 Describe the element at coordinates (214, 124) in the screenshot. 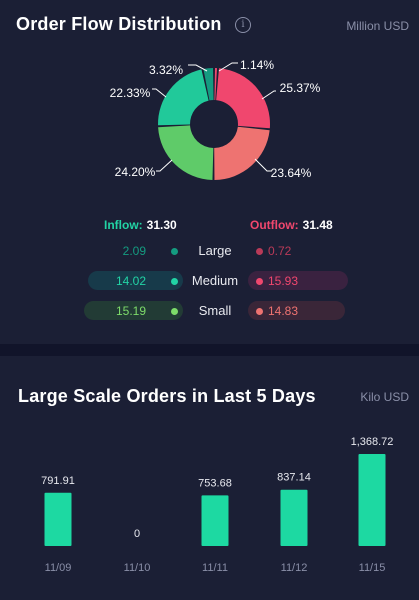

I see `donut-hole` at that location.